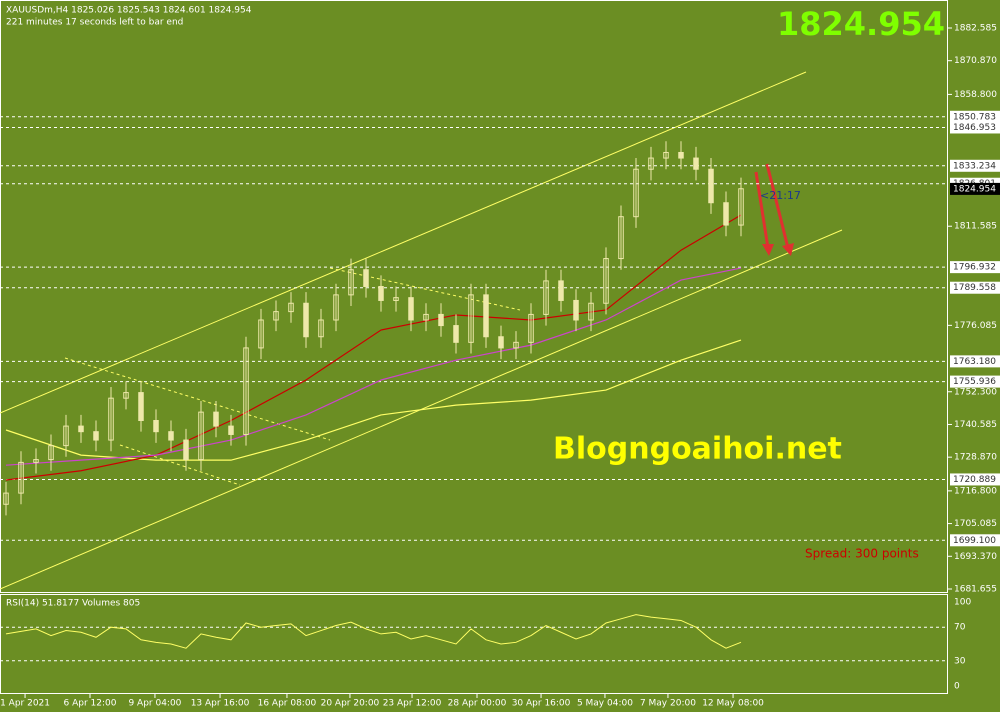 The height and width of the screenshot is (712, 1000). What do you see at coordinates (975, 491) in the screenshot?
I see `y-tick-label: 1716.800` at bounding box center [975, 491].